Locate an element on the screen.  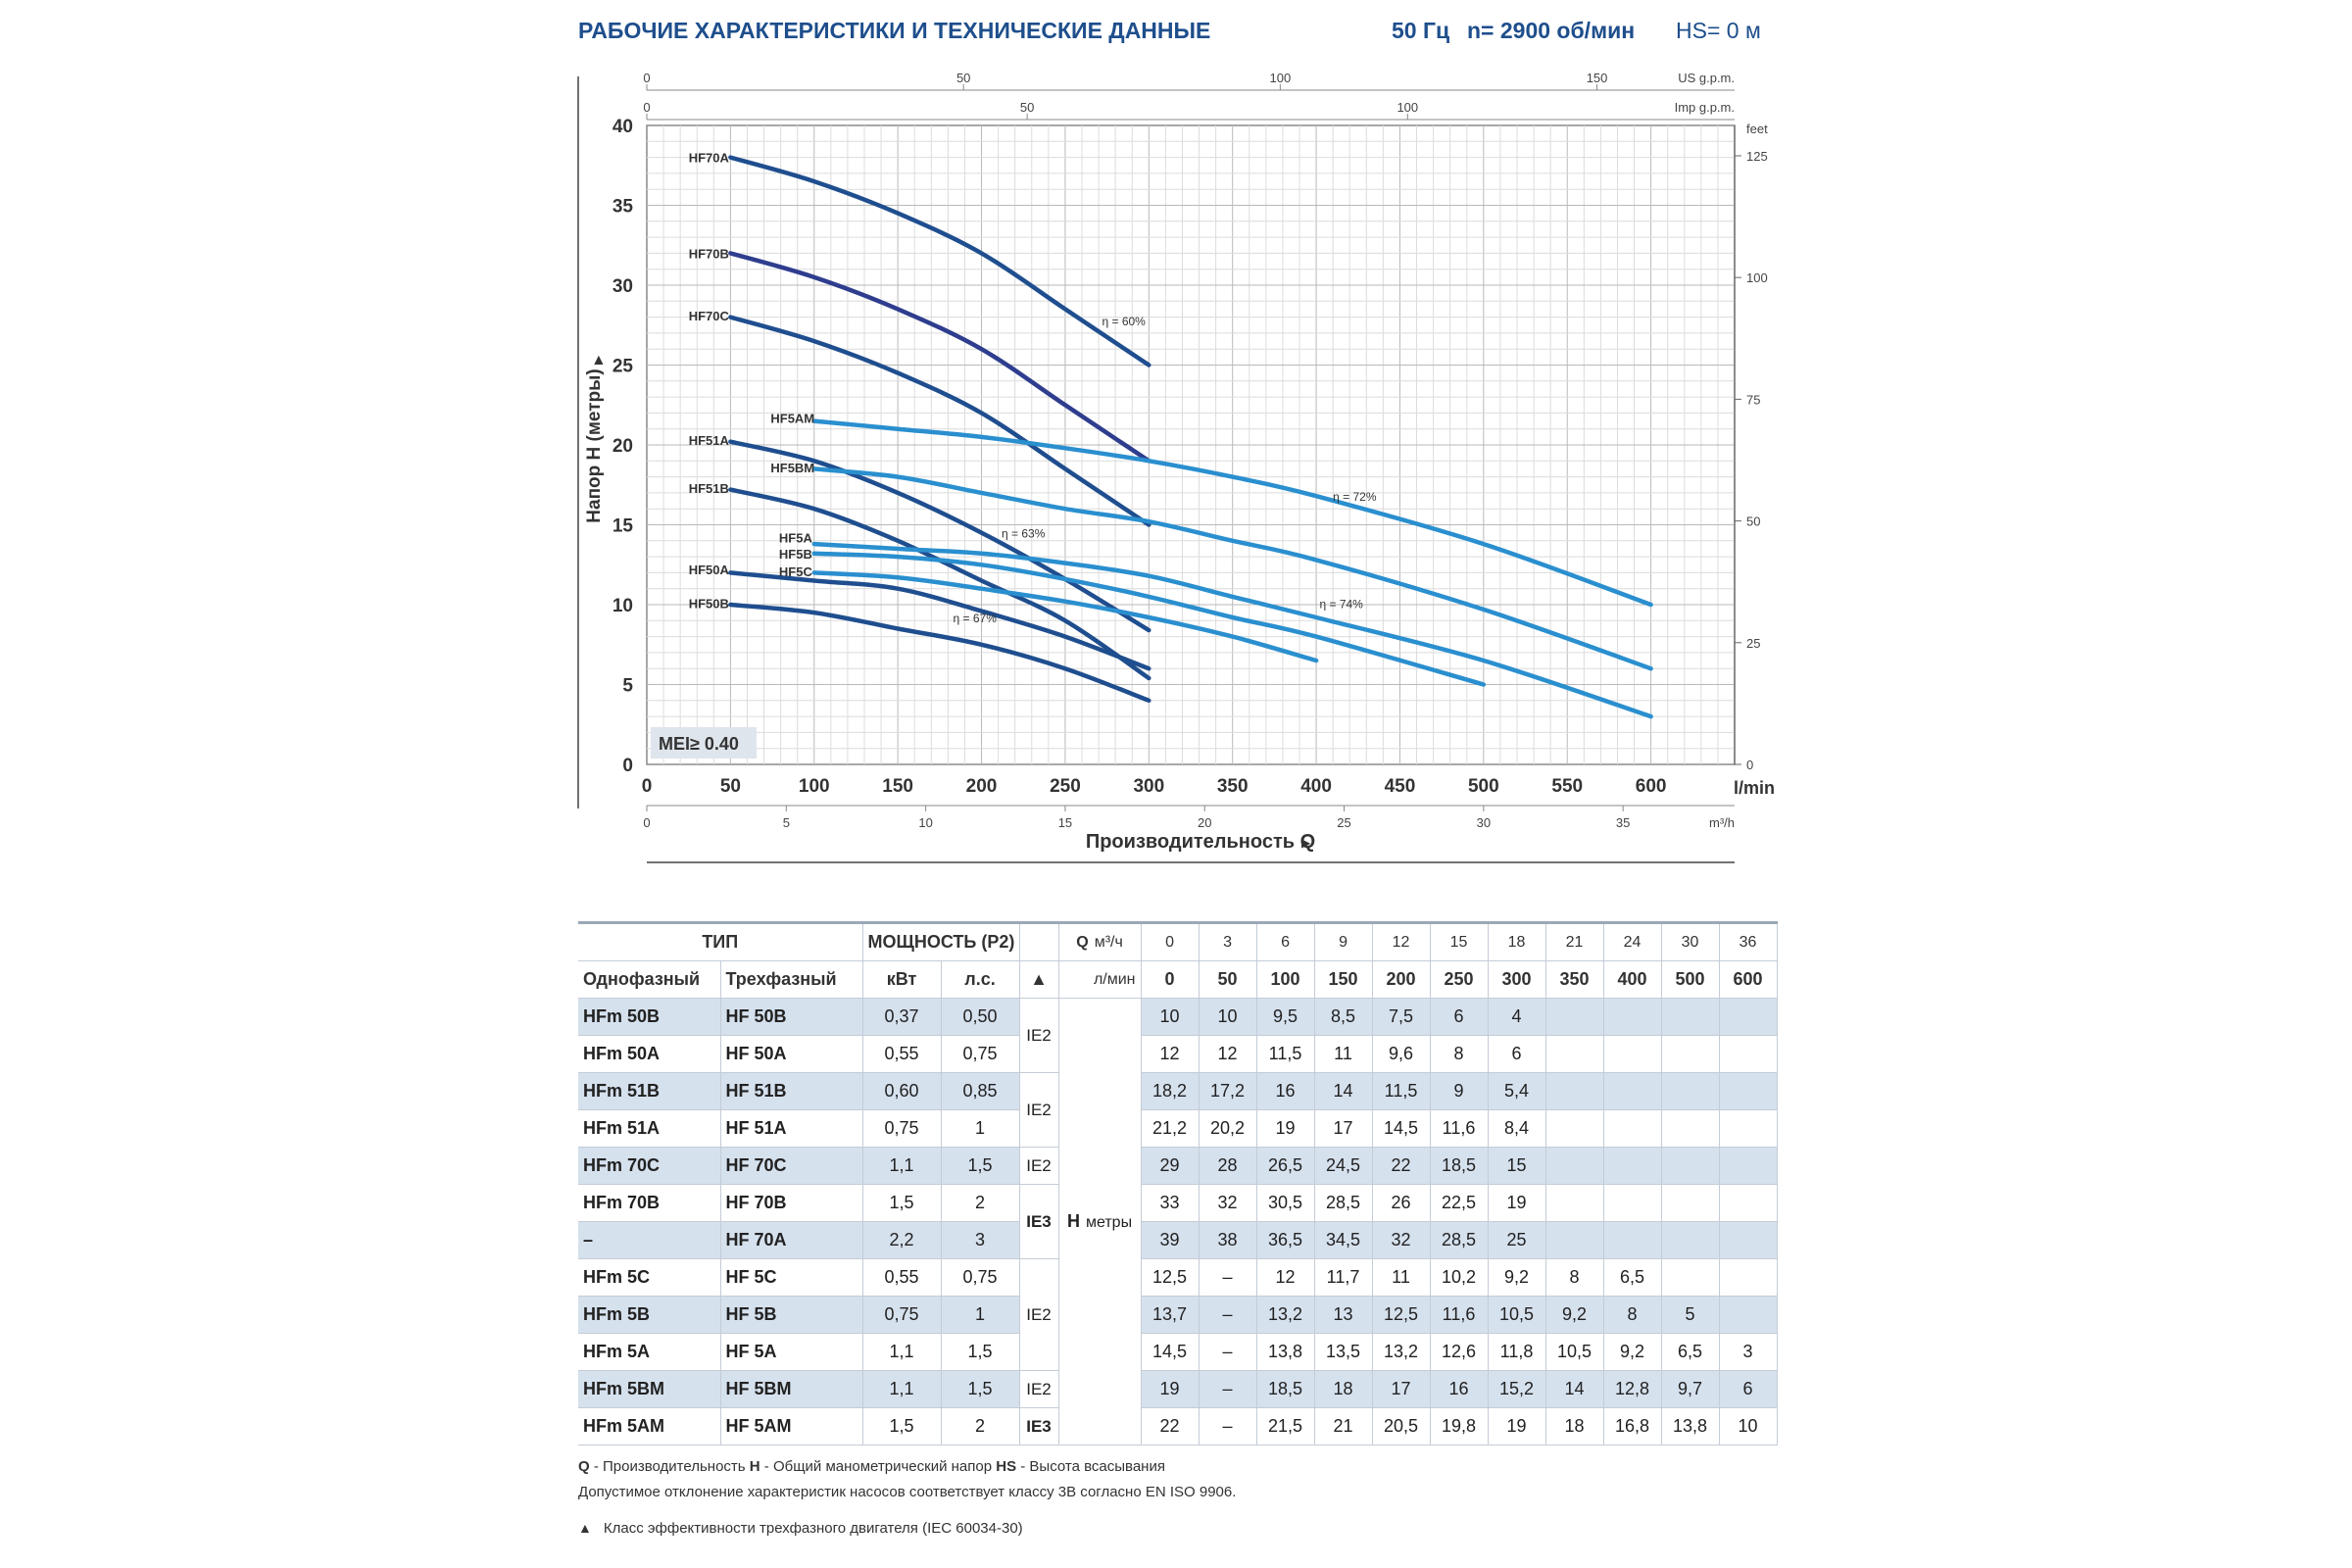
m3h-tick-label: 0 is located at coordinates (646, 822).